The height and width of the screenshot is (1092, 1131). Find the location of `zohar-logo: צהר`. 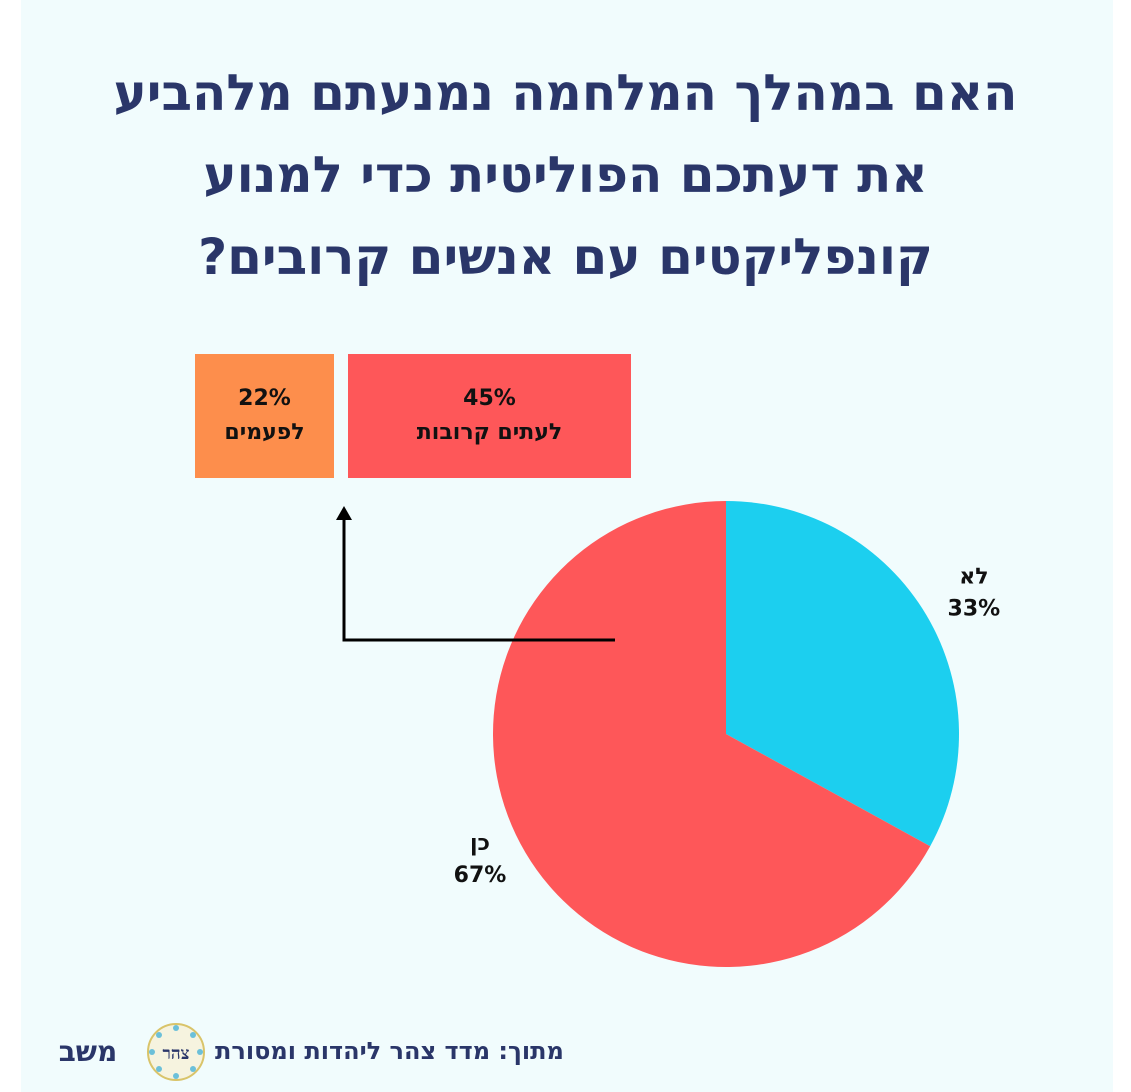

zohar-logo: צהר is located at coordinates (176, 1052).